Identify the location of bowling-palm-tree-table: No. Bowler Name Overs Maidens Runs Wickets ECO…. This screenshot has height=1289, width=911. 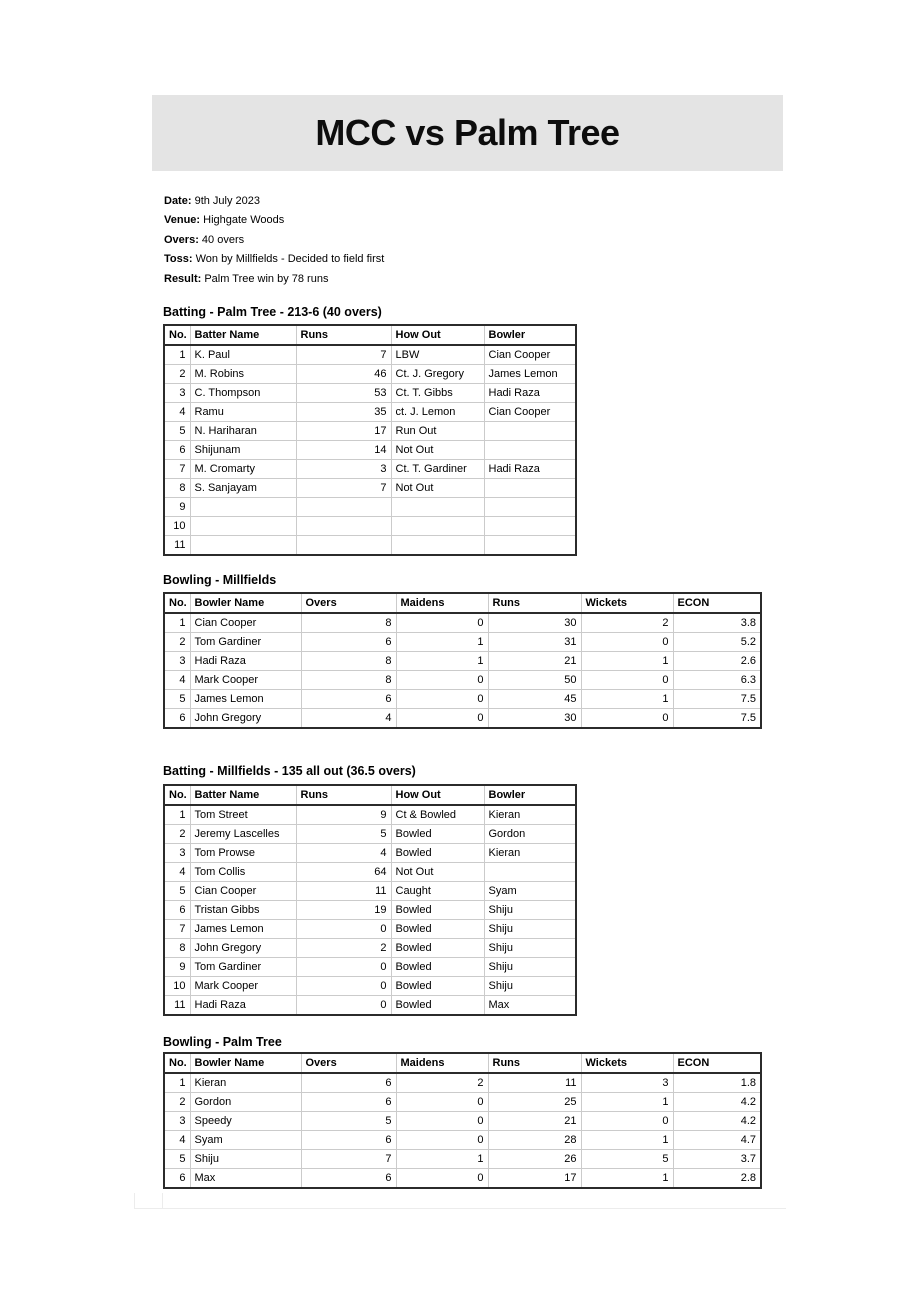
(462, 1120).